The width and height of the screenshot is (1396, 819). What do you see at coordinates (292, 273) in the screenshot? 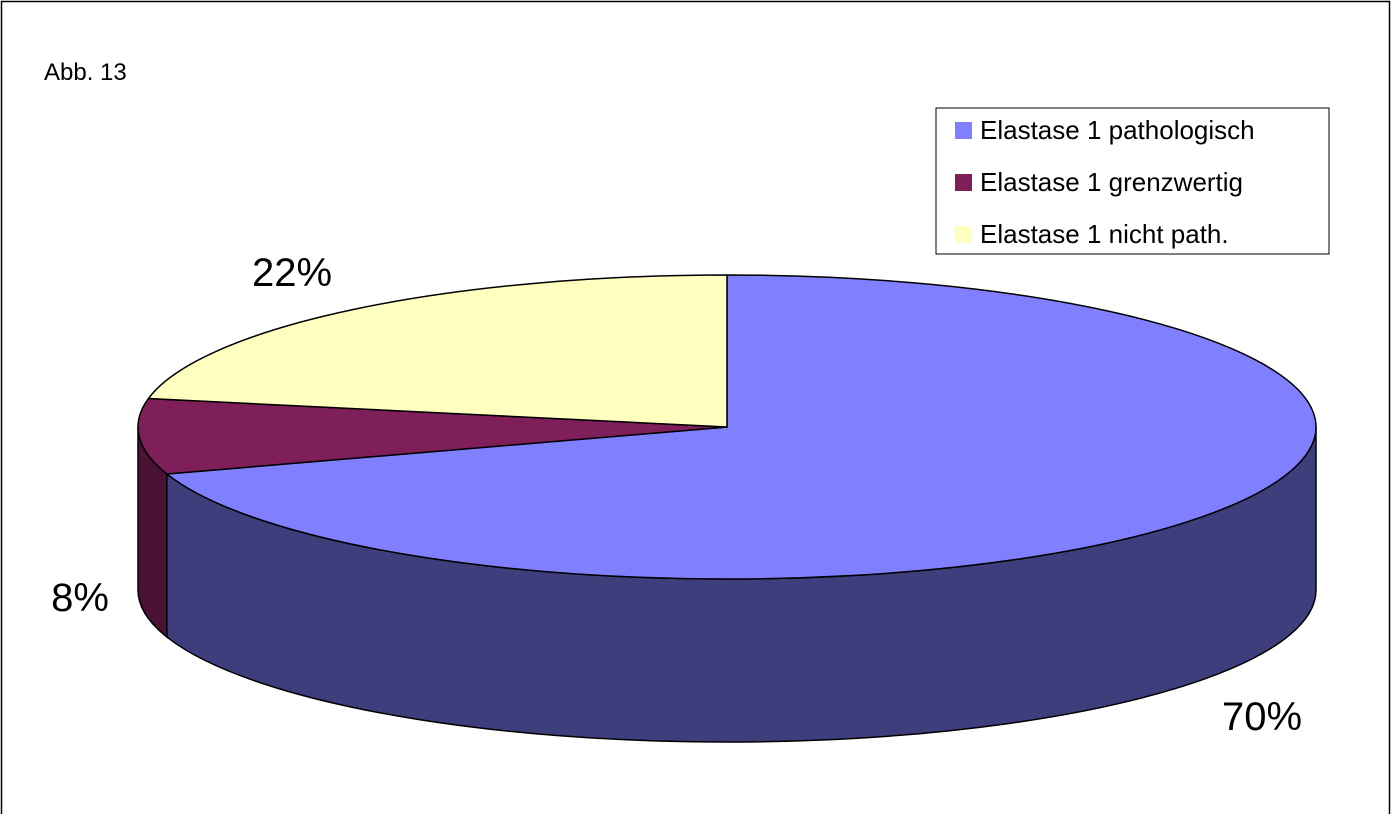
I see `data-label-2: 22%` at bounding box center [292, 273].